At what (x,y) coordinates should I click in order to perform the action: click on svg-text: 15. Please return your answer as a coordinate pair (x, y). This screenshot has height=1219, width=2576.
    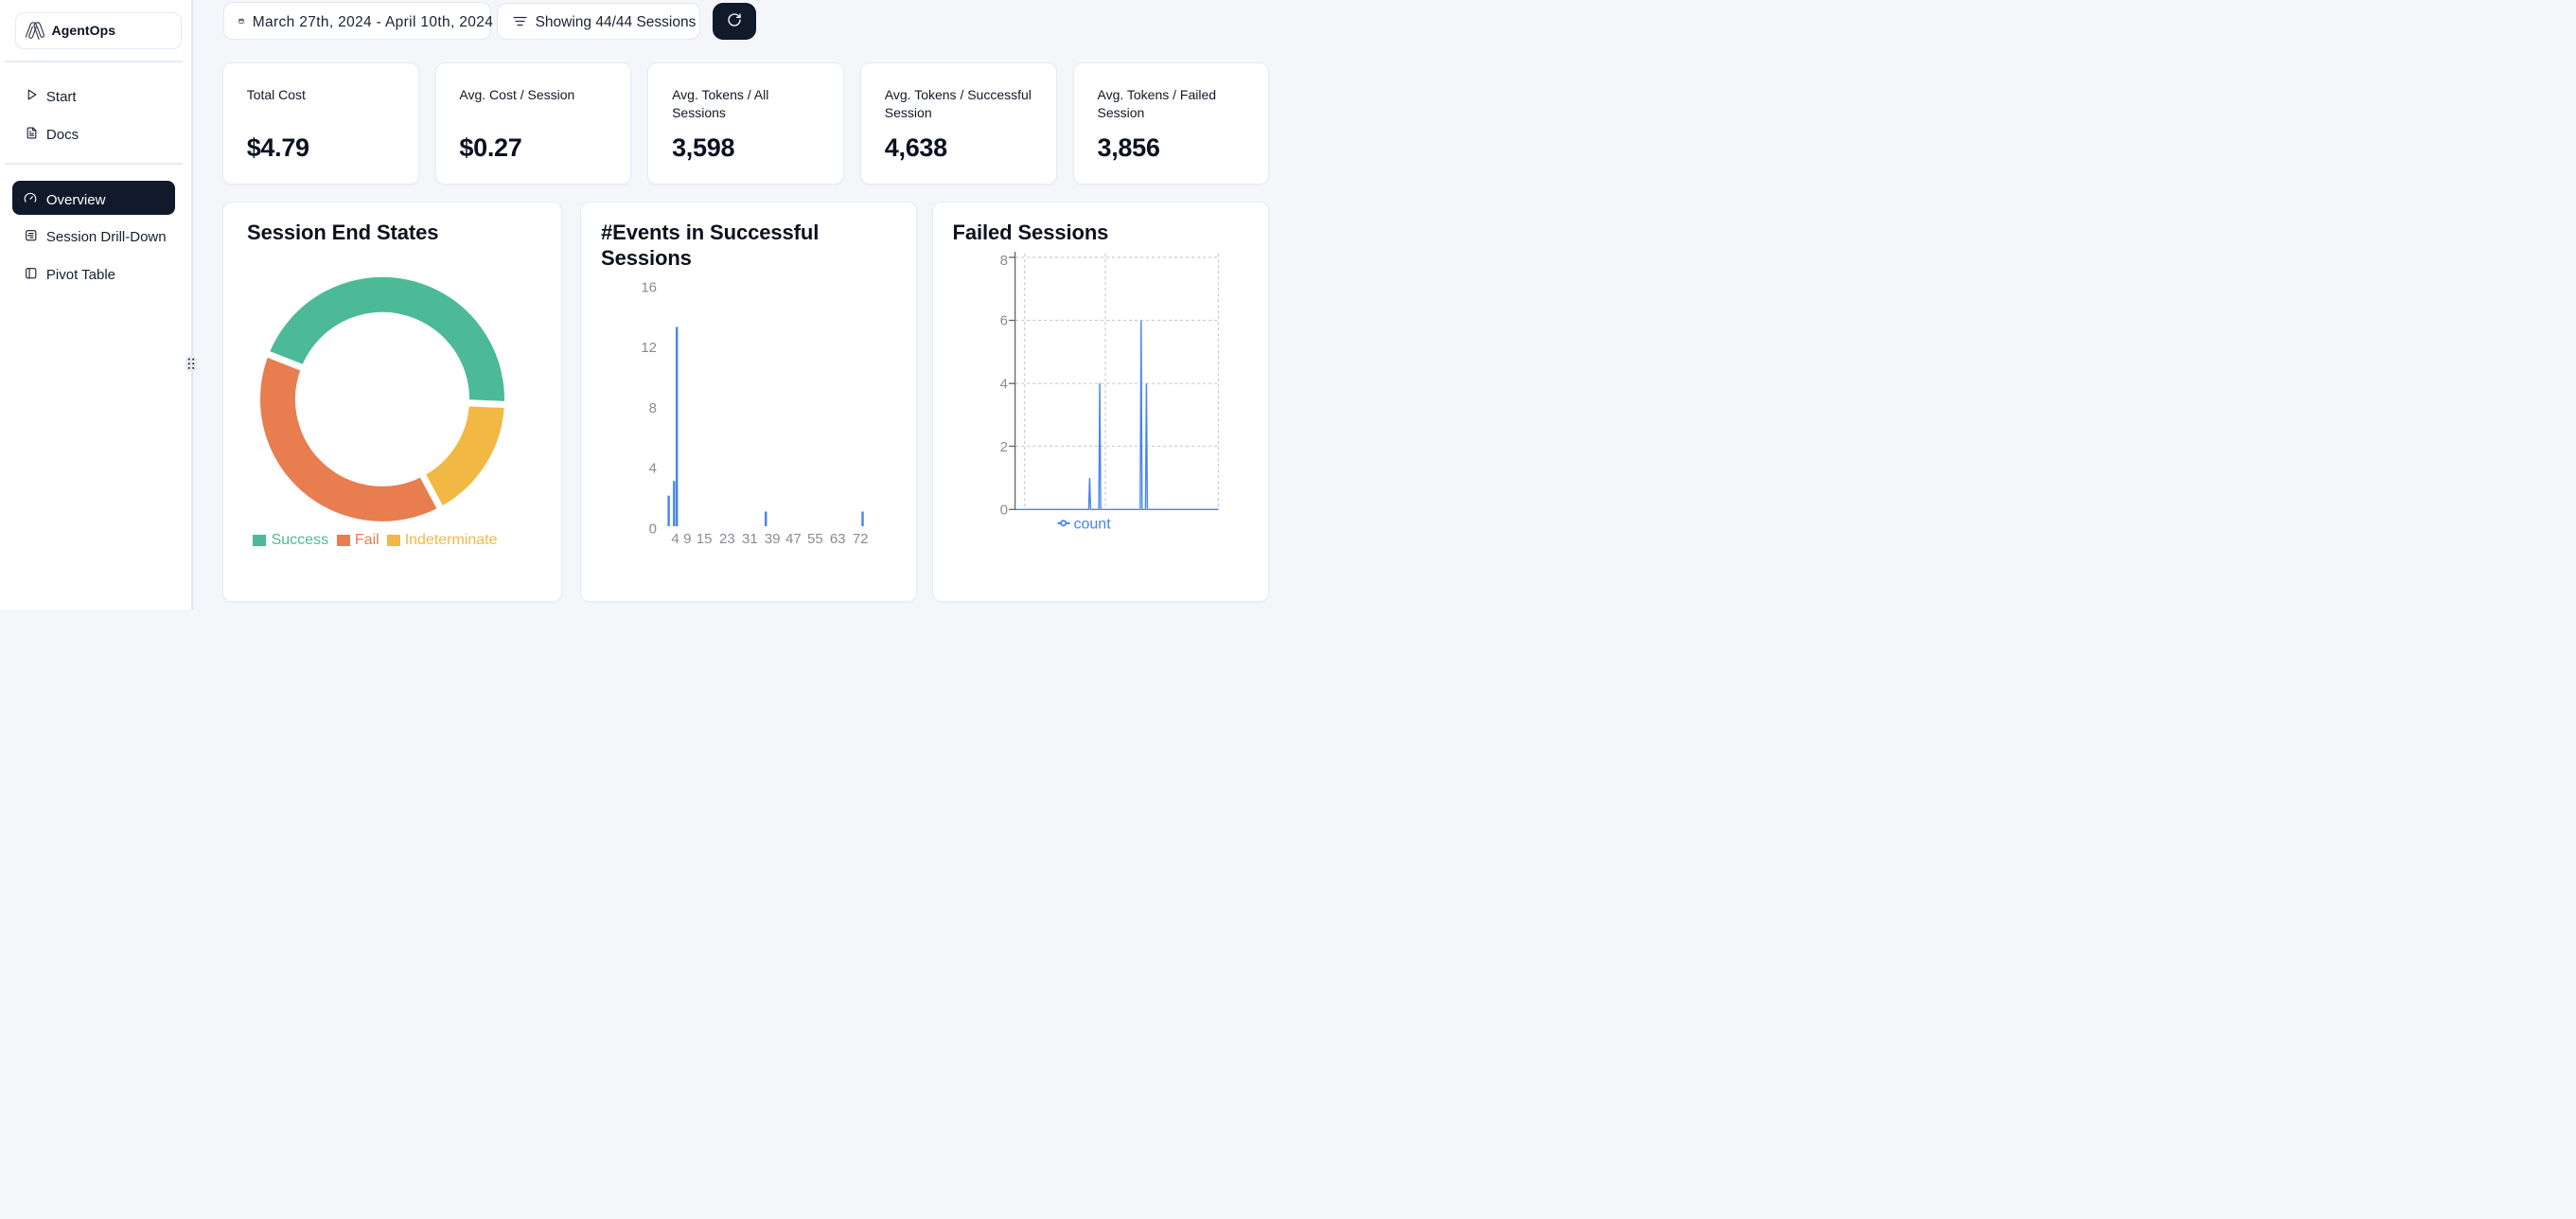
    Looking at the image, I should click on (705, 539).